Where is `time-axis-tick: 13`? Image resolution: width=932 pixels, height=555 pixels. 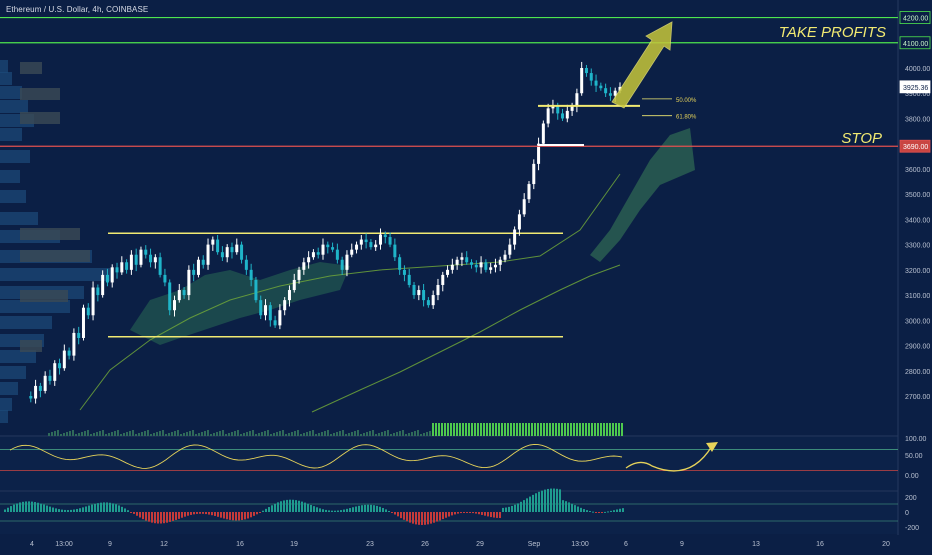
time-axis-tick: 13 is located at coordinates (756, 544).